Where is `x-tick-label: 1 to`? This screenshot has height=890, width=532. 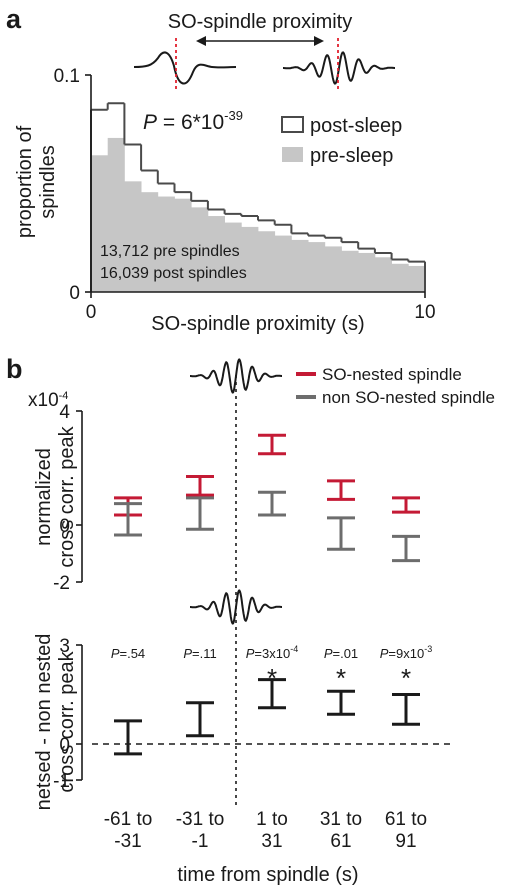 x-tick-label: 1 to is located at coordinates (272, 819).